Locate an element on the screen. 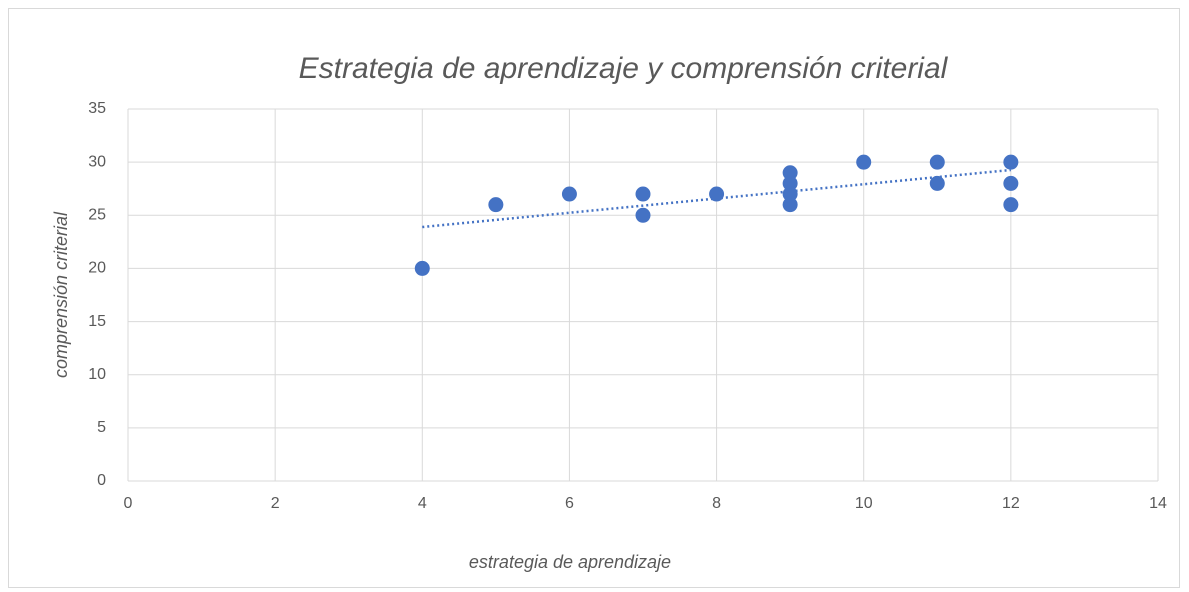 This screenshot has height=592, width=1189. y-axis-label: comprensión criterial is located at coordinates (61, 294).